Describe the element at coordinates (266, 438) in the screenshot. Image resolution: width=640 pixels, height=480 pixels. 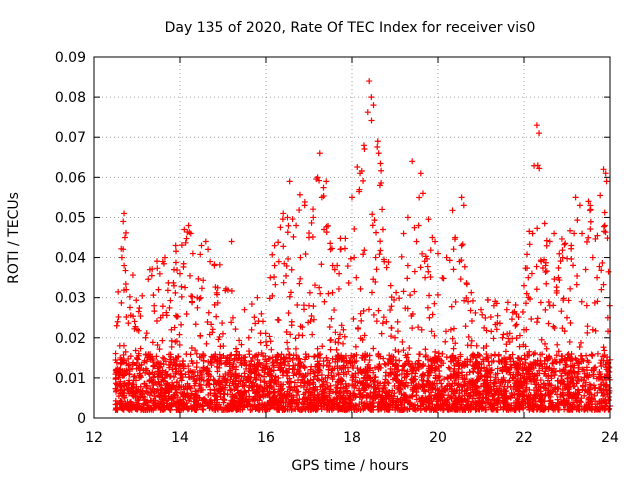
I see `x-tick-label: 16` at that location.